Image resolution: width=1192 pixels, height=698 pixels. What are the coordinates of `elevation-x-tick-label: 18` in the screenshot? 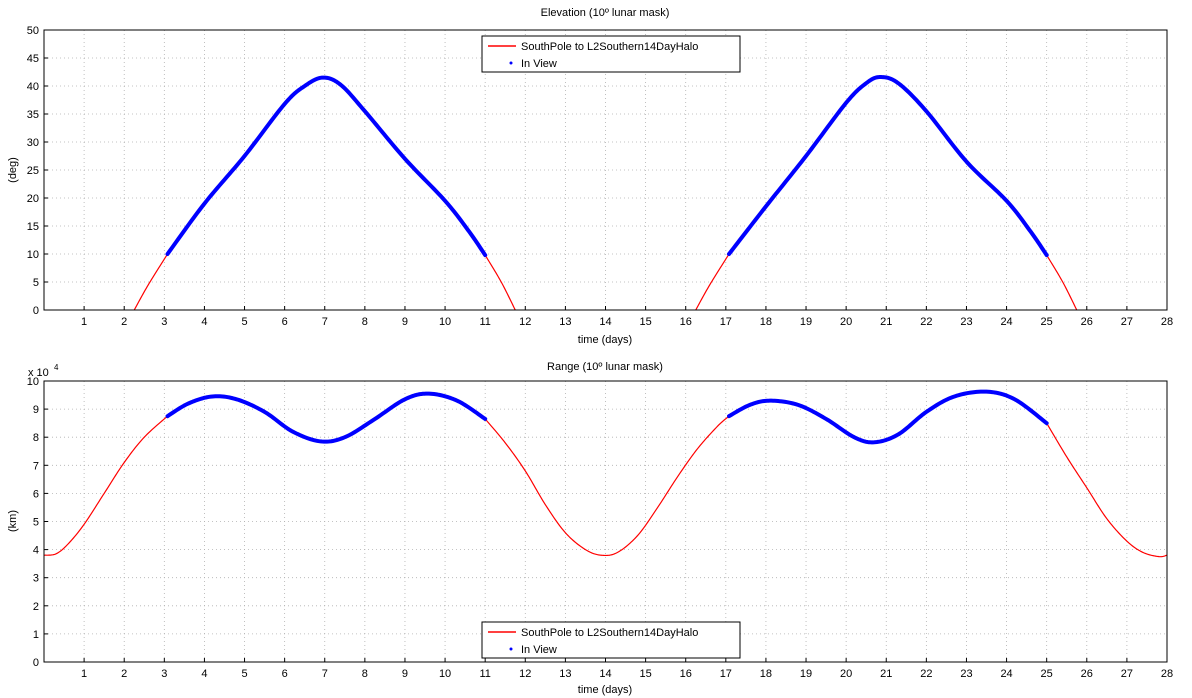 It's located at (766, 322).